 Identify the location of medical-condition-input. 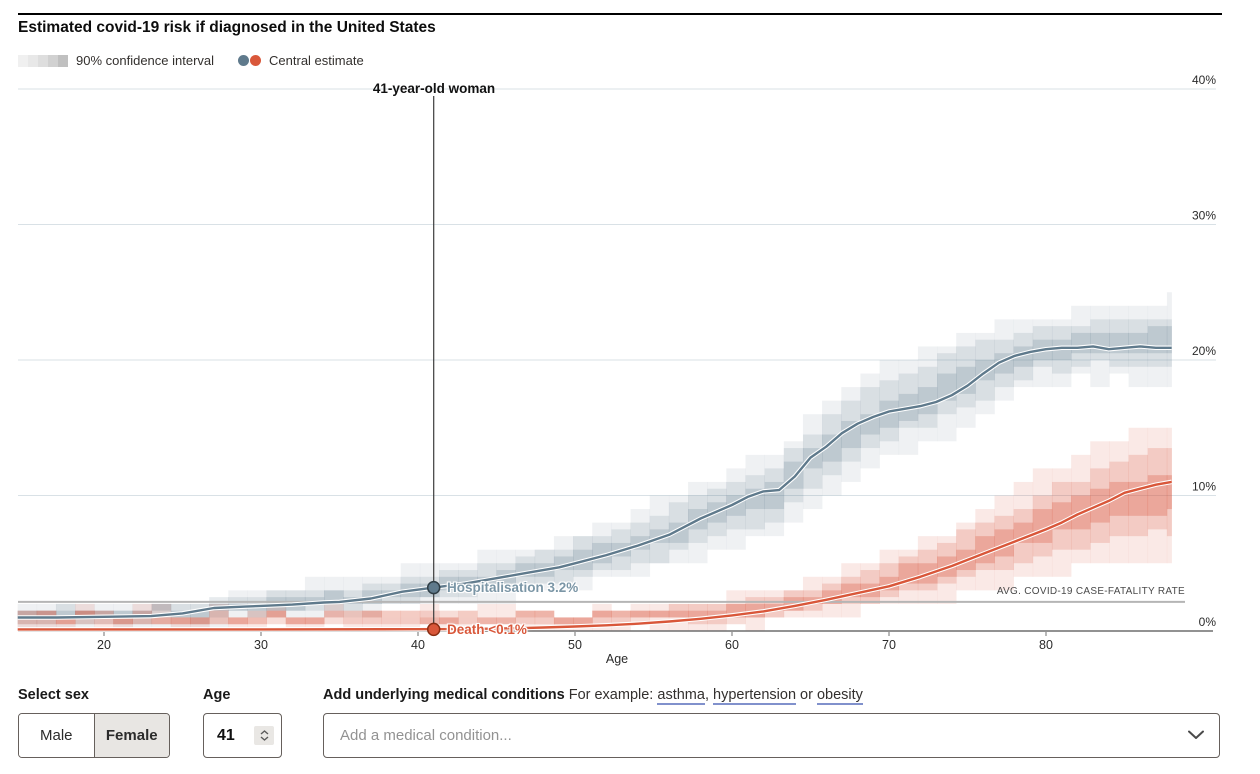
(771, 735).